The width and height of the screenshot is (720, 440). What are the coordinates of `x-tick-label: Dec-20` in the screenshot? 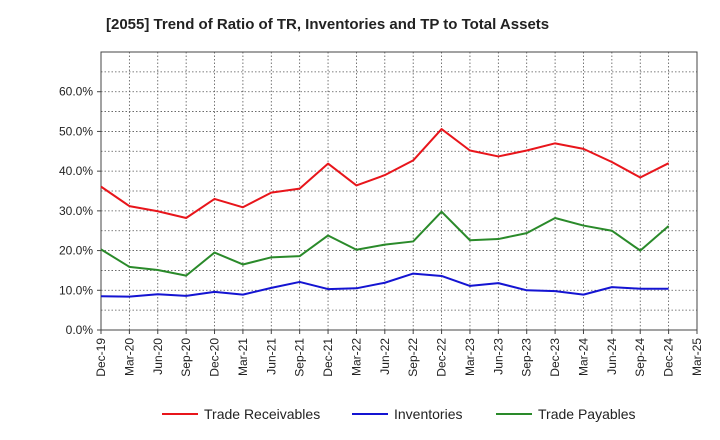 It's located at (215, 357).